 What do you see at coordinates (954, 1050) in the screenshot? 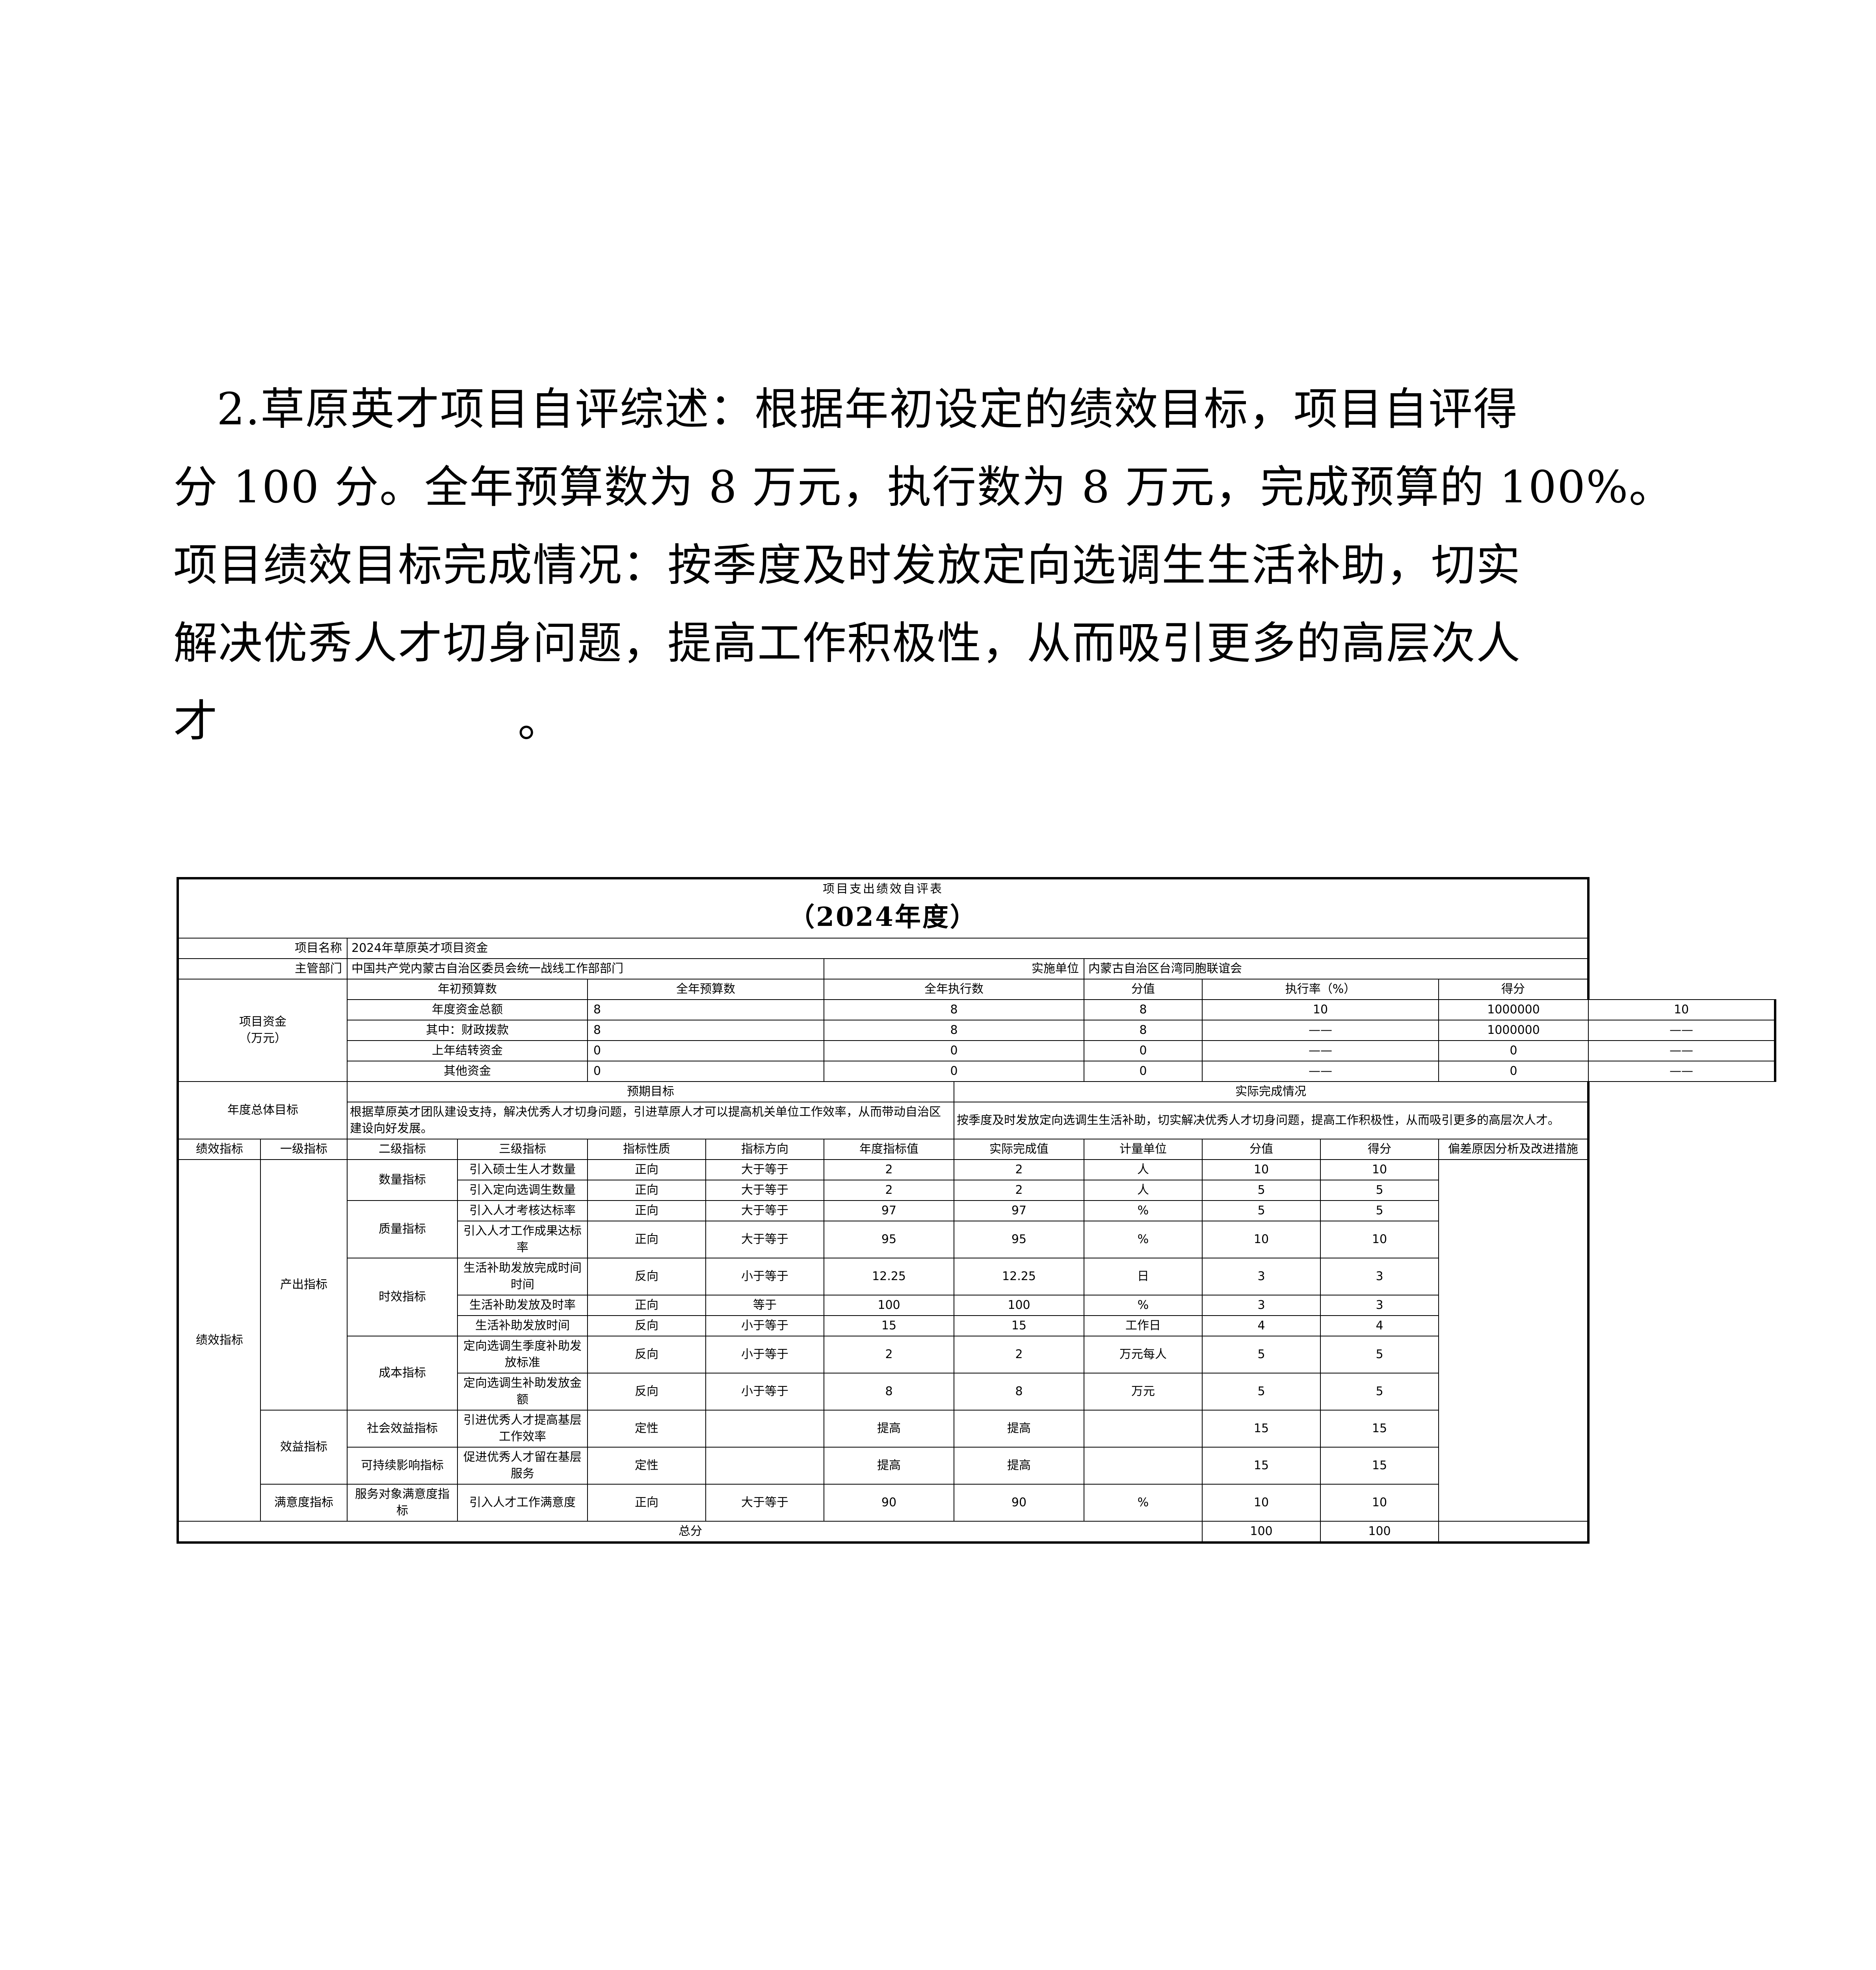
I see `funds-row-annual: 0` at bounding box center [954, 1050].